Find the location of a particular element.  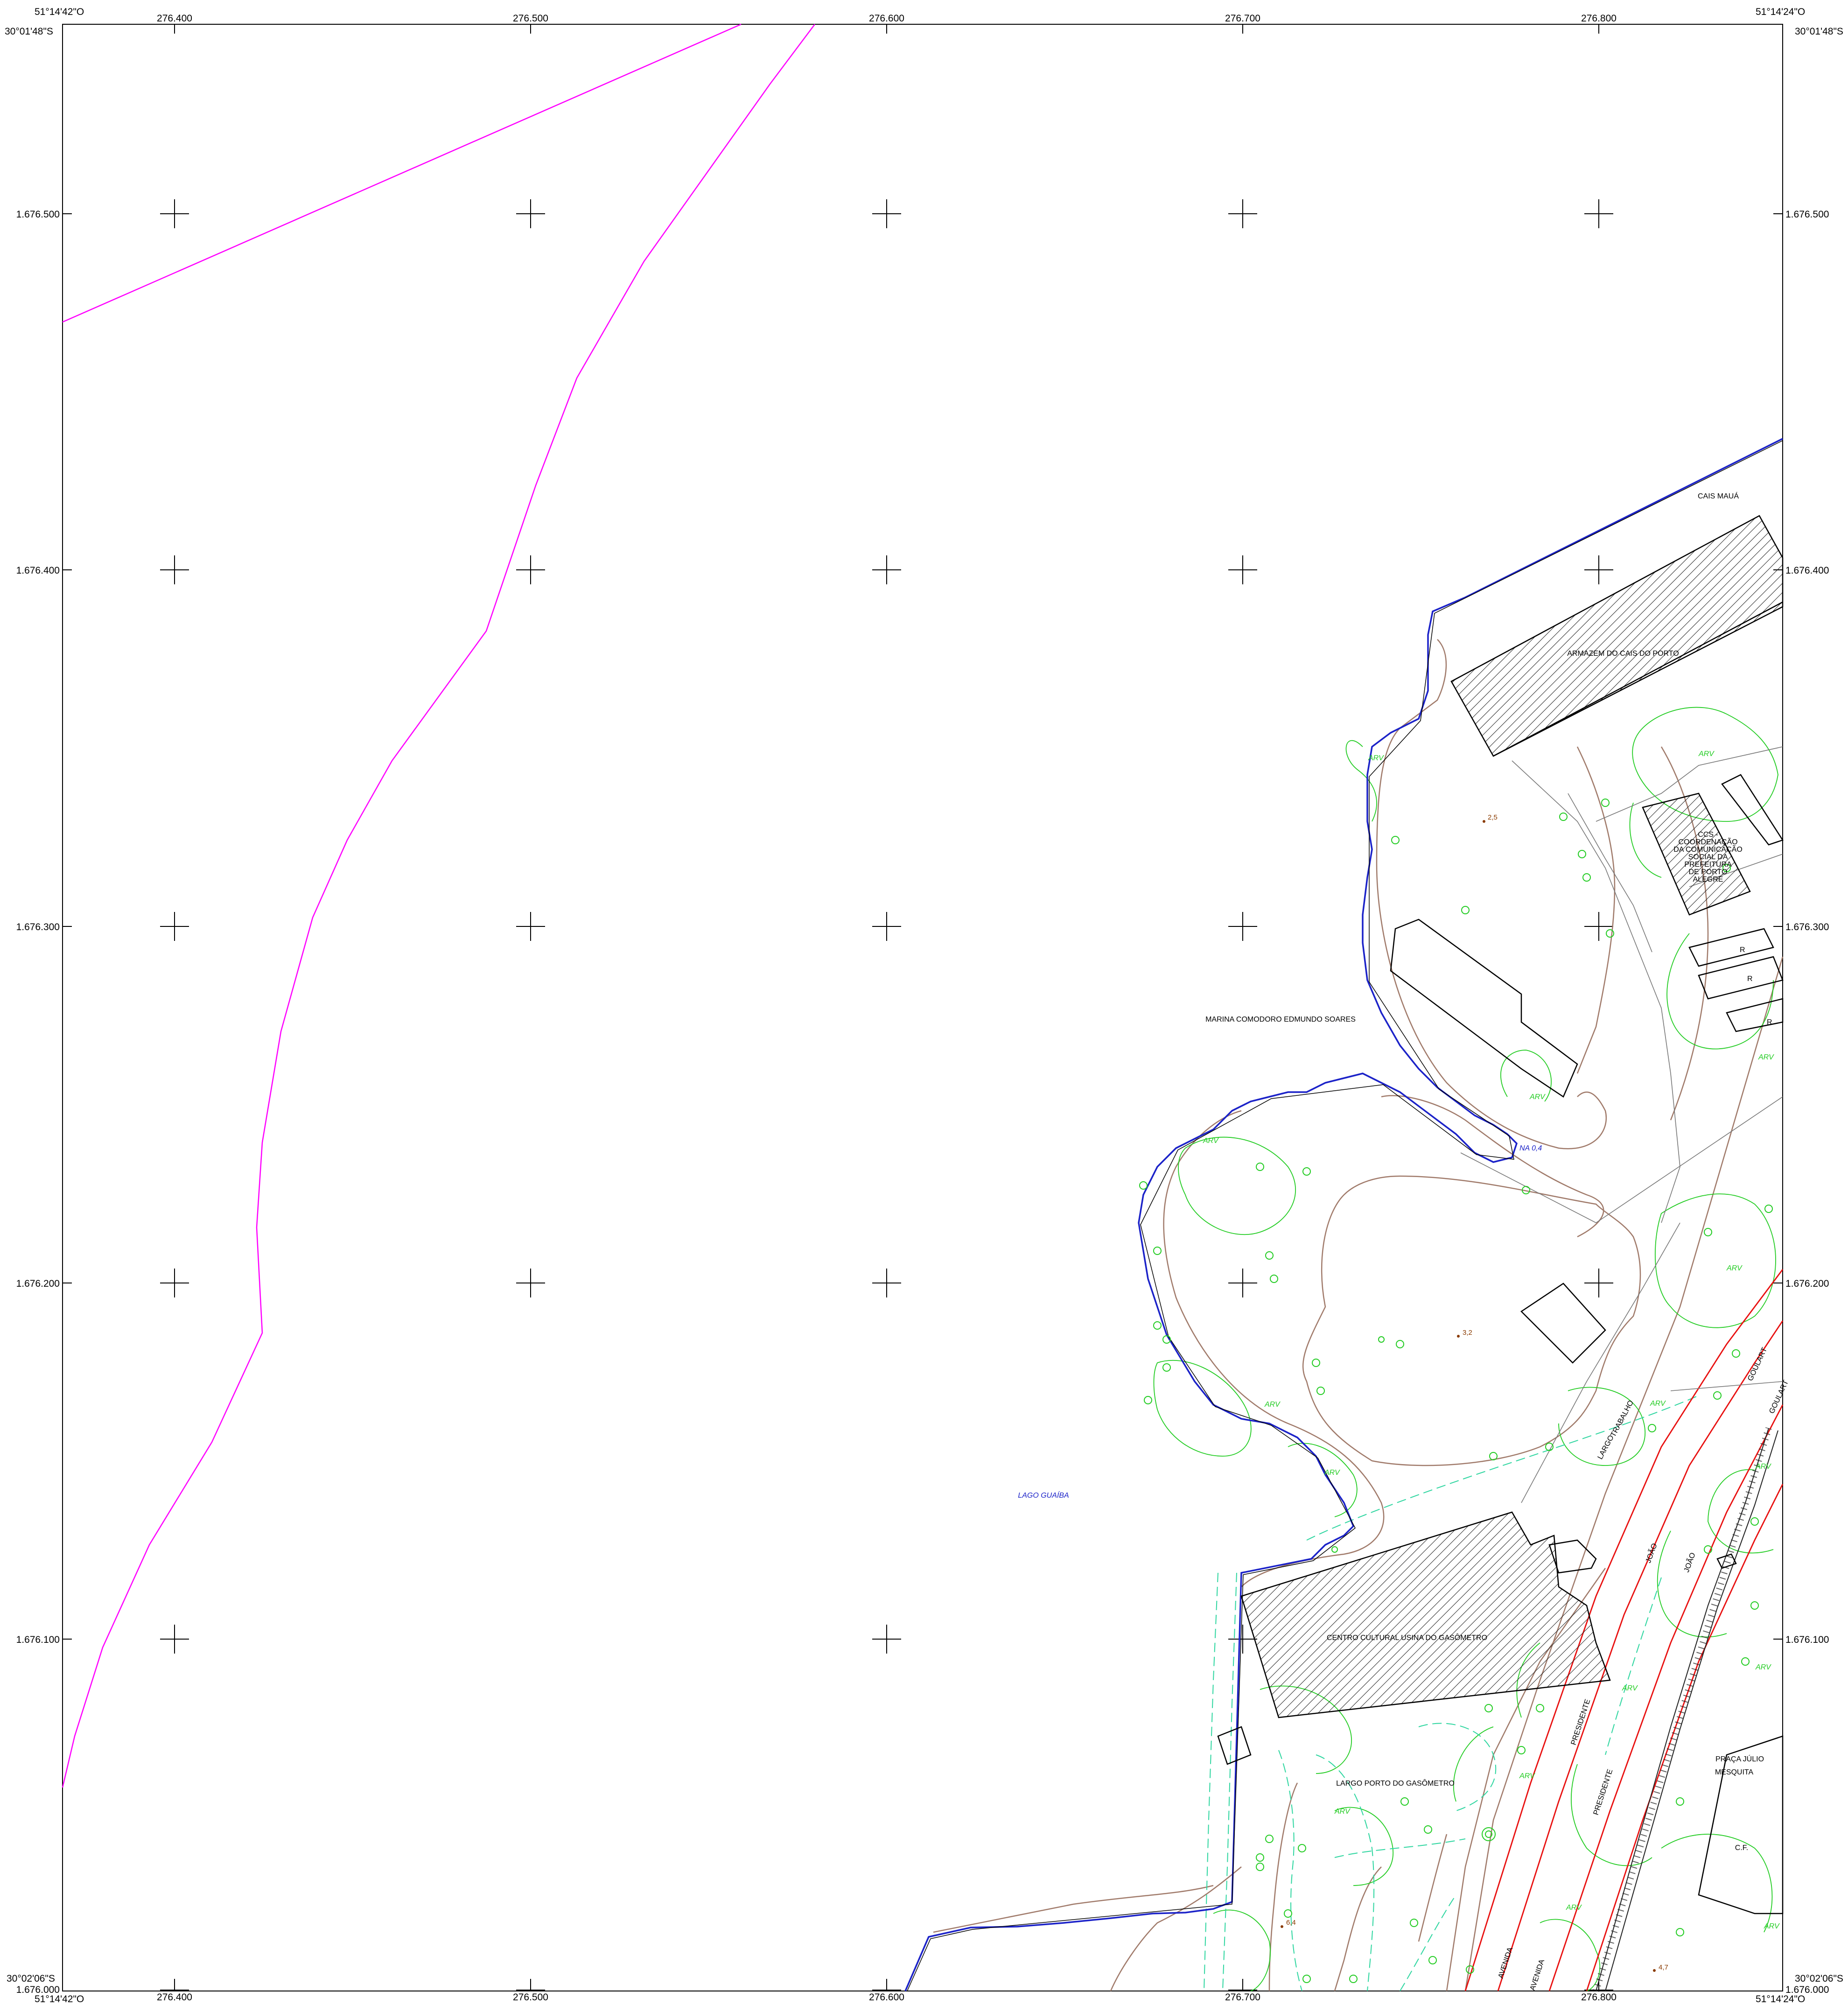

label-avenida-1: AVENIDA is located at coordinates (1506, 1962).